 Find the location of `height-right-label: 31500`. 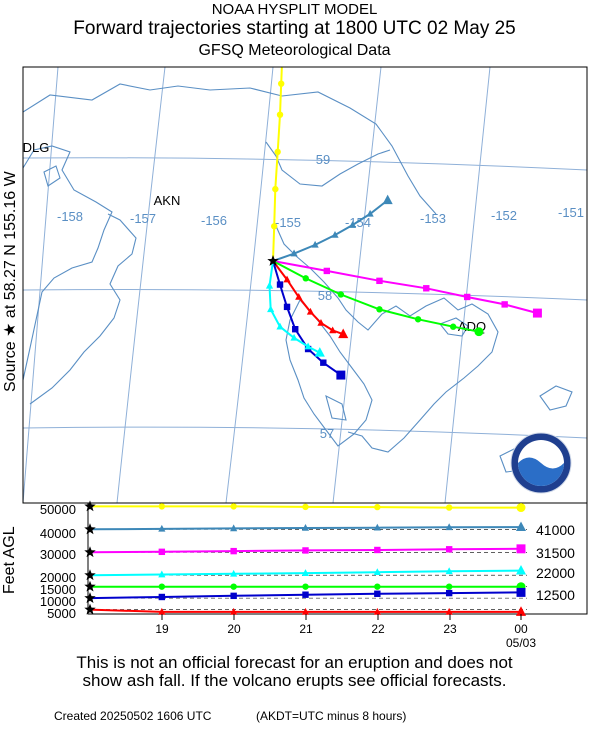

height-right-label: 31500 is located at coordinates (555, 553).